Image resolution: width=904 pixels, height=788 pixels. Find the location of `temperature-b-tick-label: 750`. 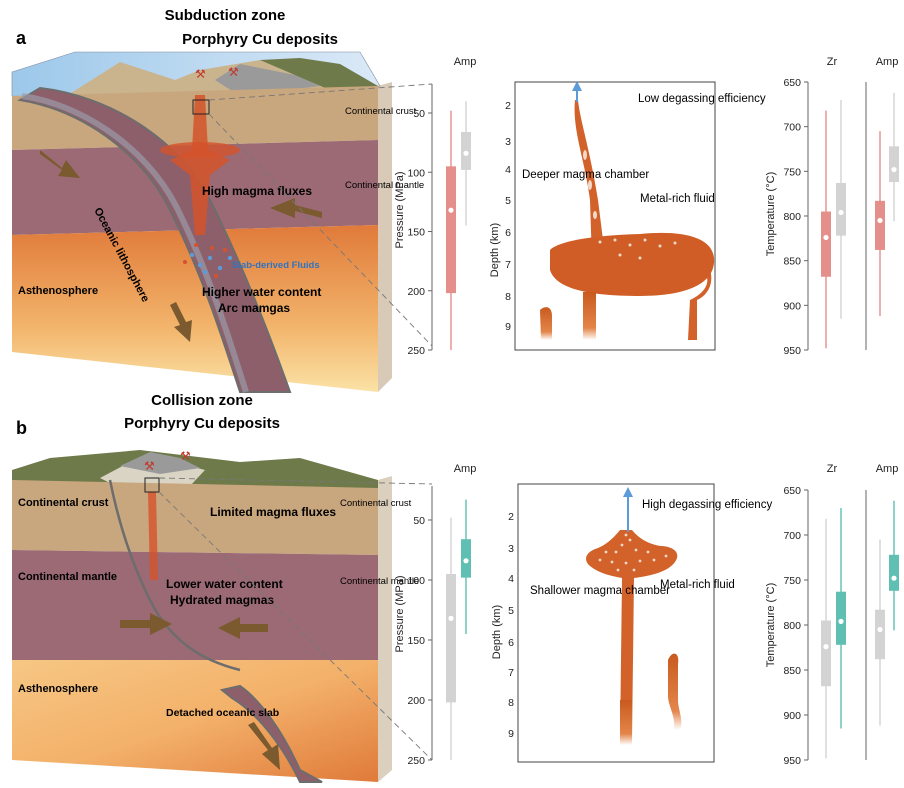

temperature-b-tick-label: 750 is located at coordinates (792, 581).